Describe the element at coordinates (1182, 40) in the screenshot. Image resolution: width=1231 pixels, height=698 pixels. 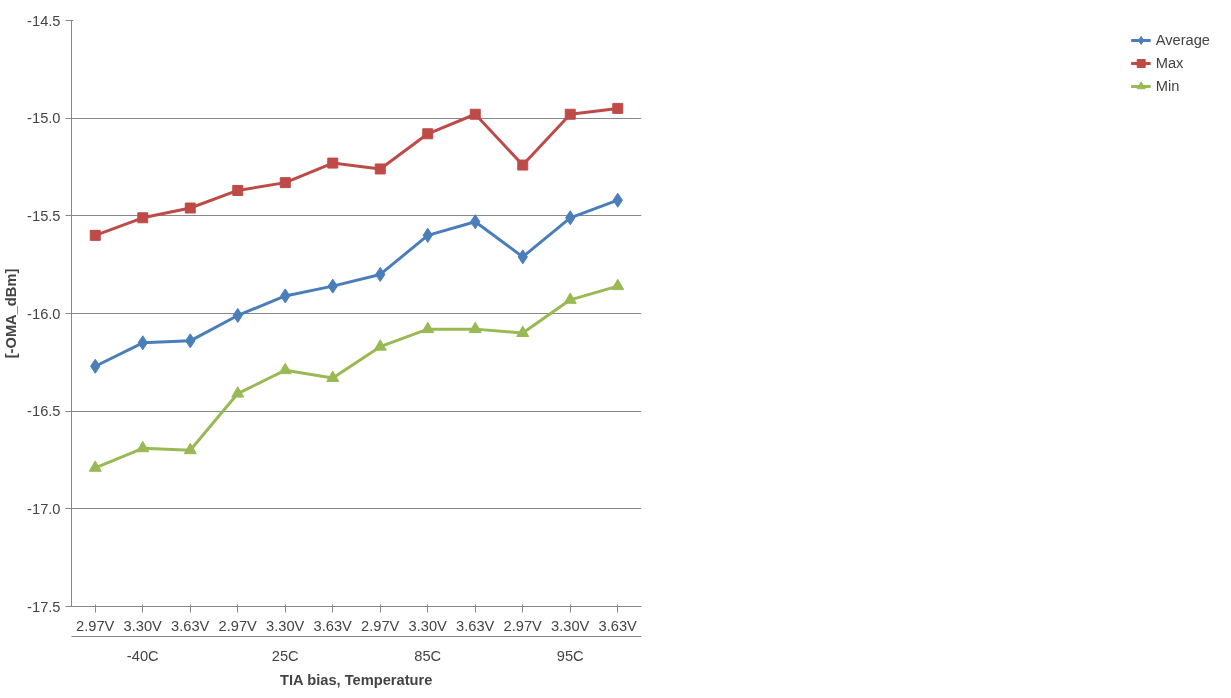
I see `legend-label: Average` at that location.